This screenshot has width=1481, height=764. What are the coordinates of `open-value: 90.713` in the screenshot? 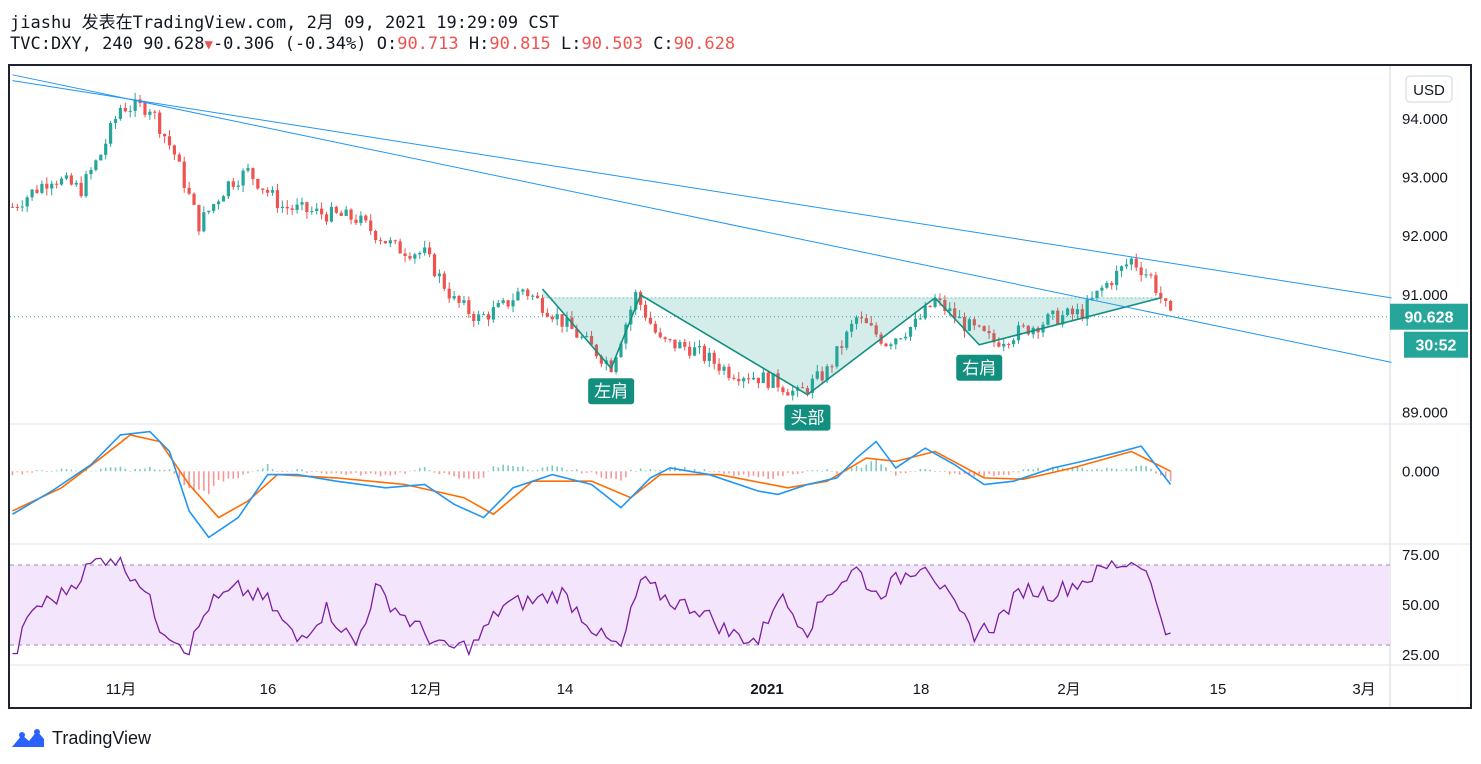 It's located at (428, 44).